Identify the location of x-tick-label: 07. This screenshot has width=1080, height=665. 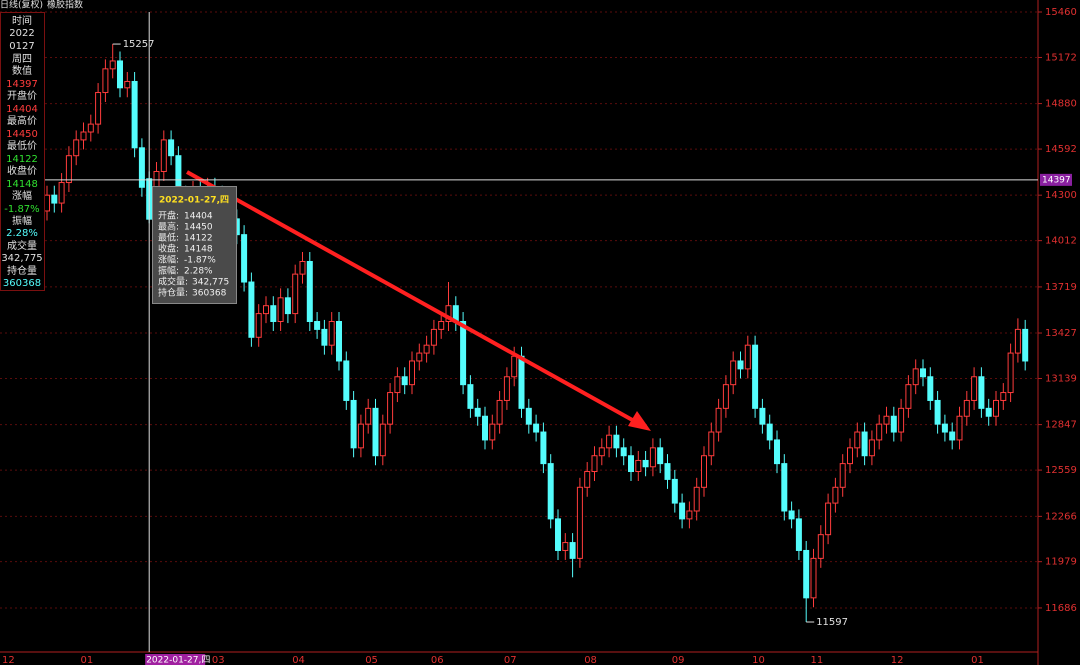
(510, 660).